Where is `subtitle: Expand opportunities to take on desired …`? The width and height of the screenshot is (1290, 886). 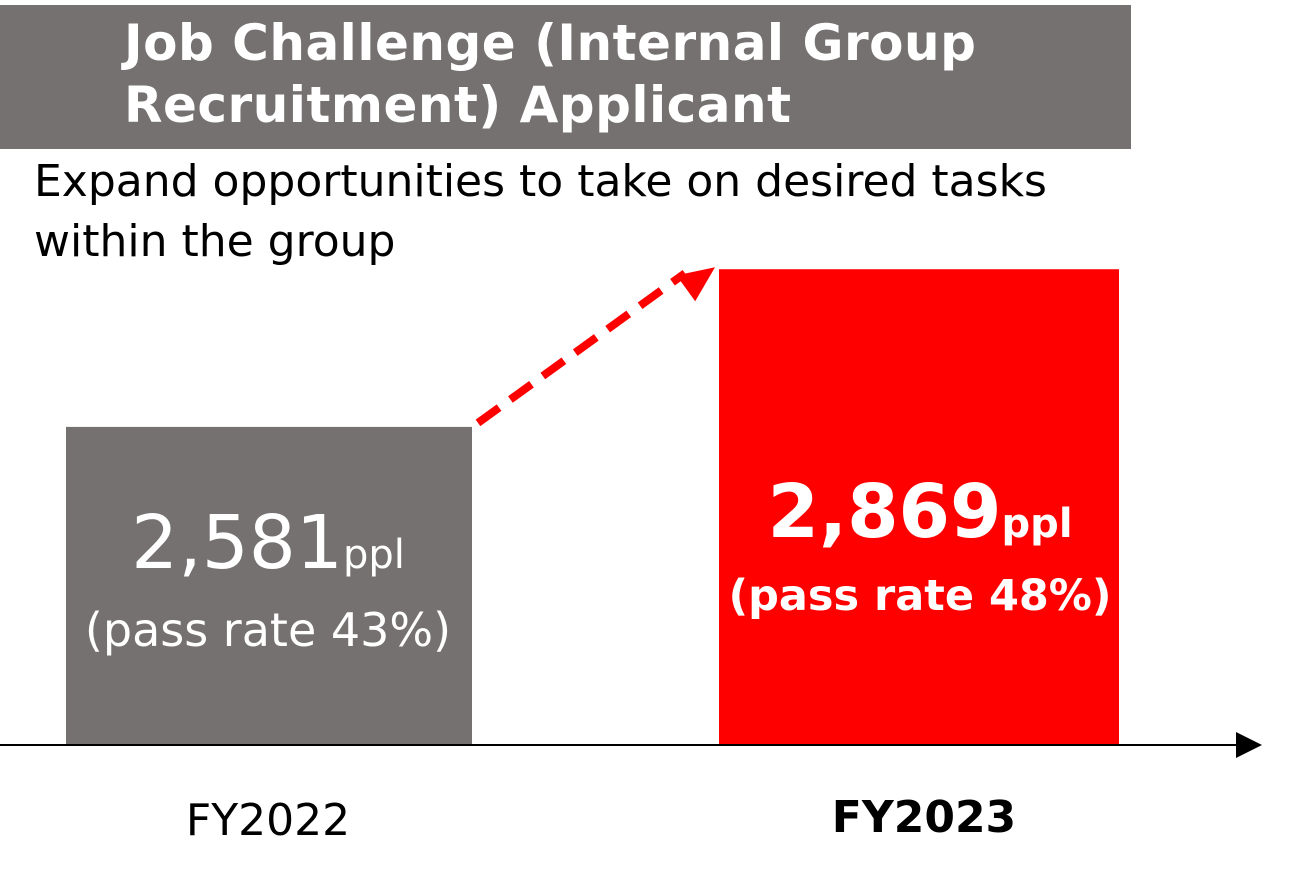
subtitle: Expand opportunities to take on desired … is located at coordinates (540, 211).